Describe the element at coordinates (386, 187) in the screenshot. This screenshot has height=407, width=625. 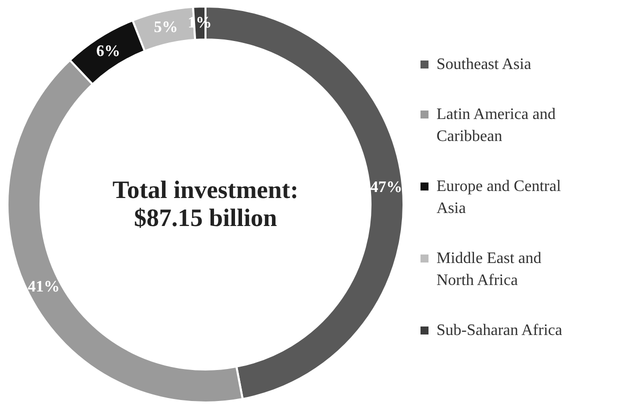
I see `data-label: 47%` at that location.